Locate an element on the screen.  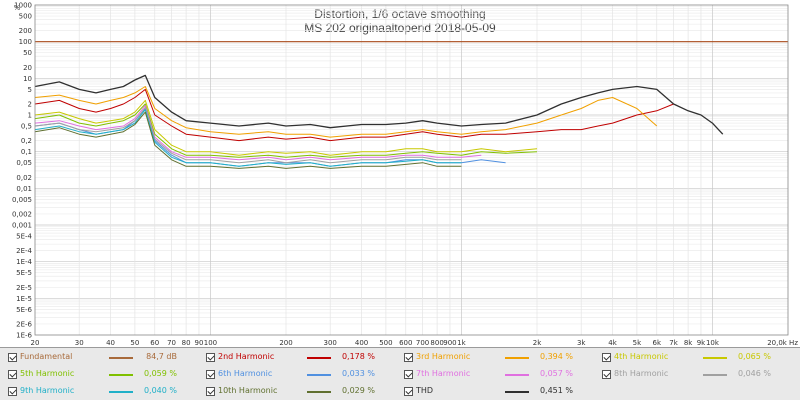
y-axis-unit-label: % is located at coordinates (17, 8).